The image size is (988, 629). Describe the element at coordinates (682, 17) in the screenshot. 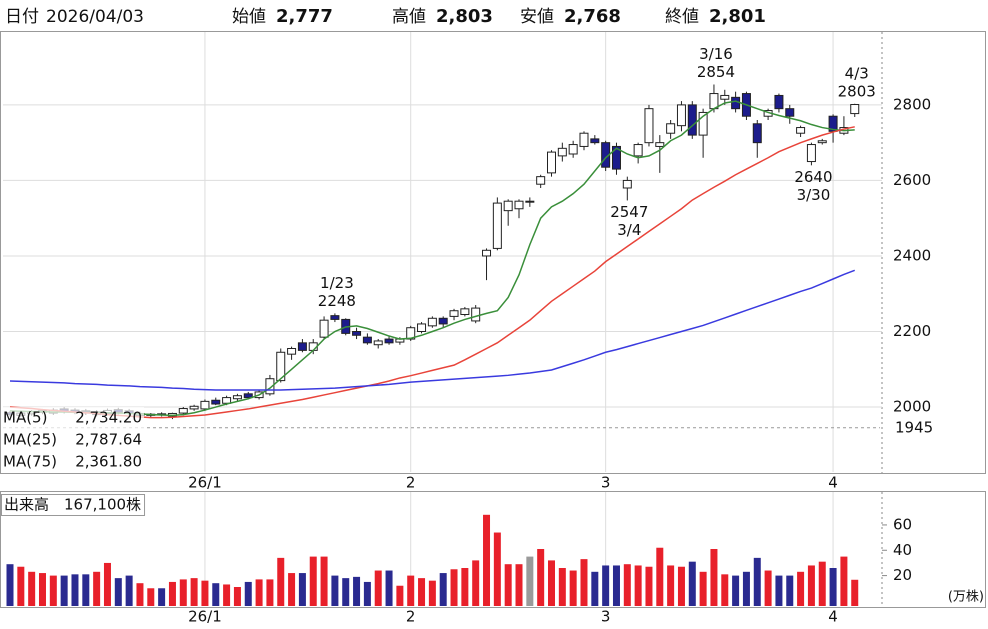

I see `field-label: 終値` at that location.